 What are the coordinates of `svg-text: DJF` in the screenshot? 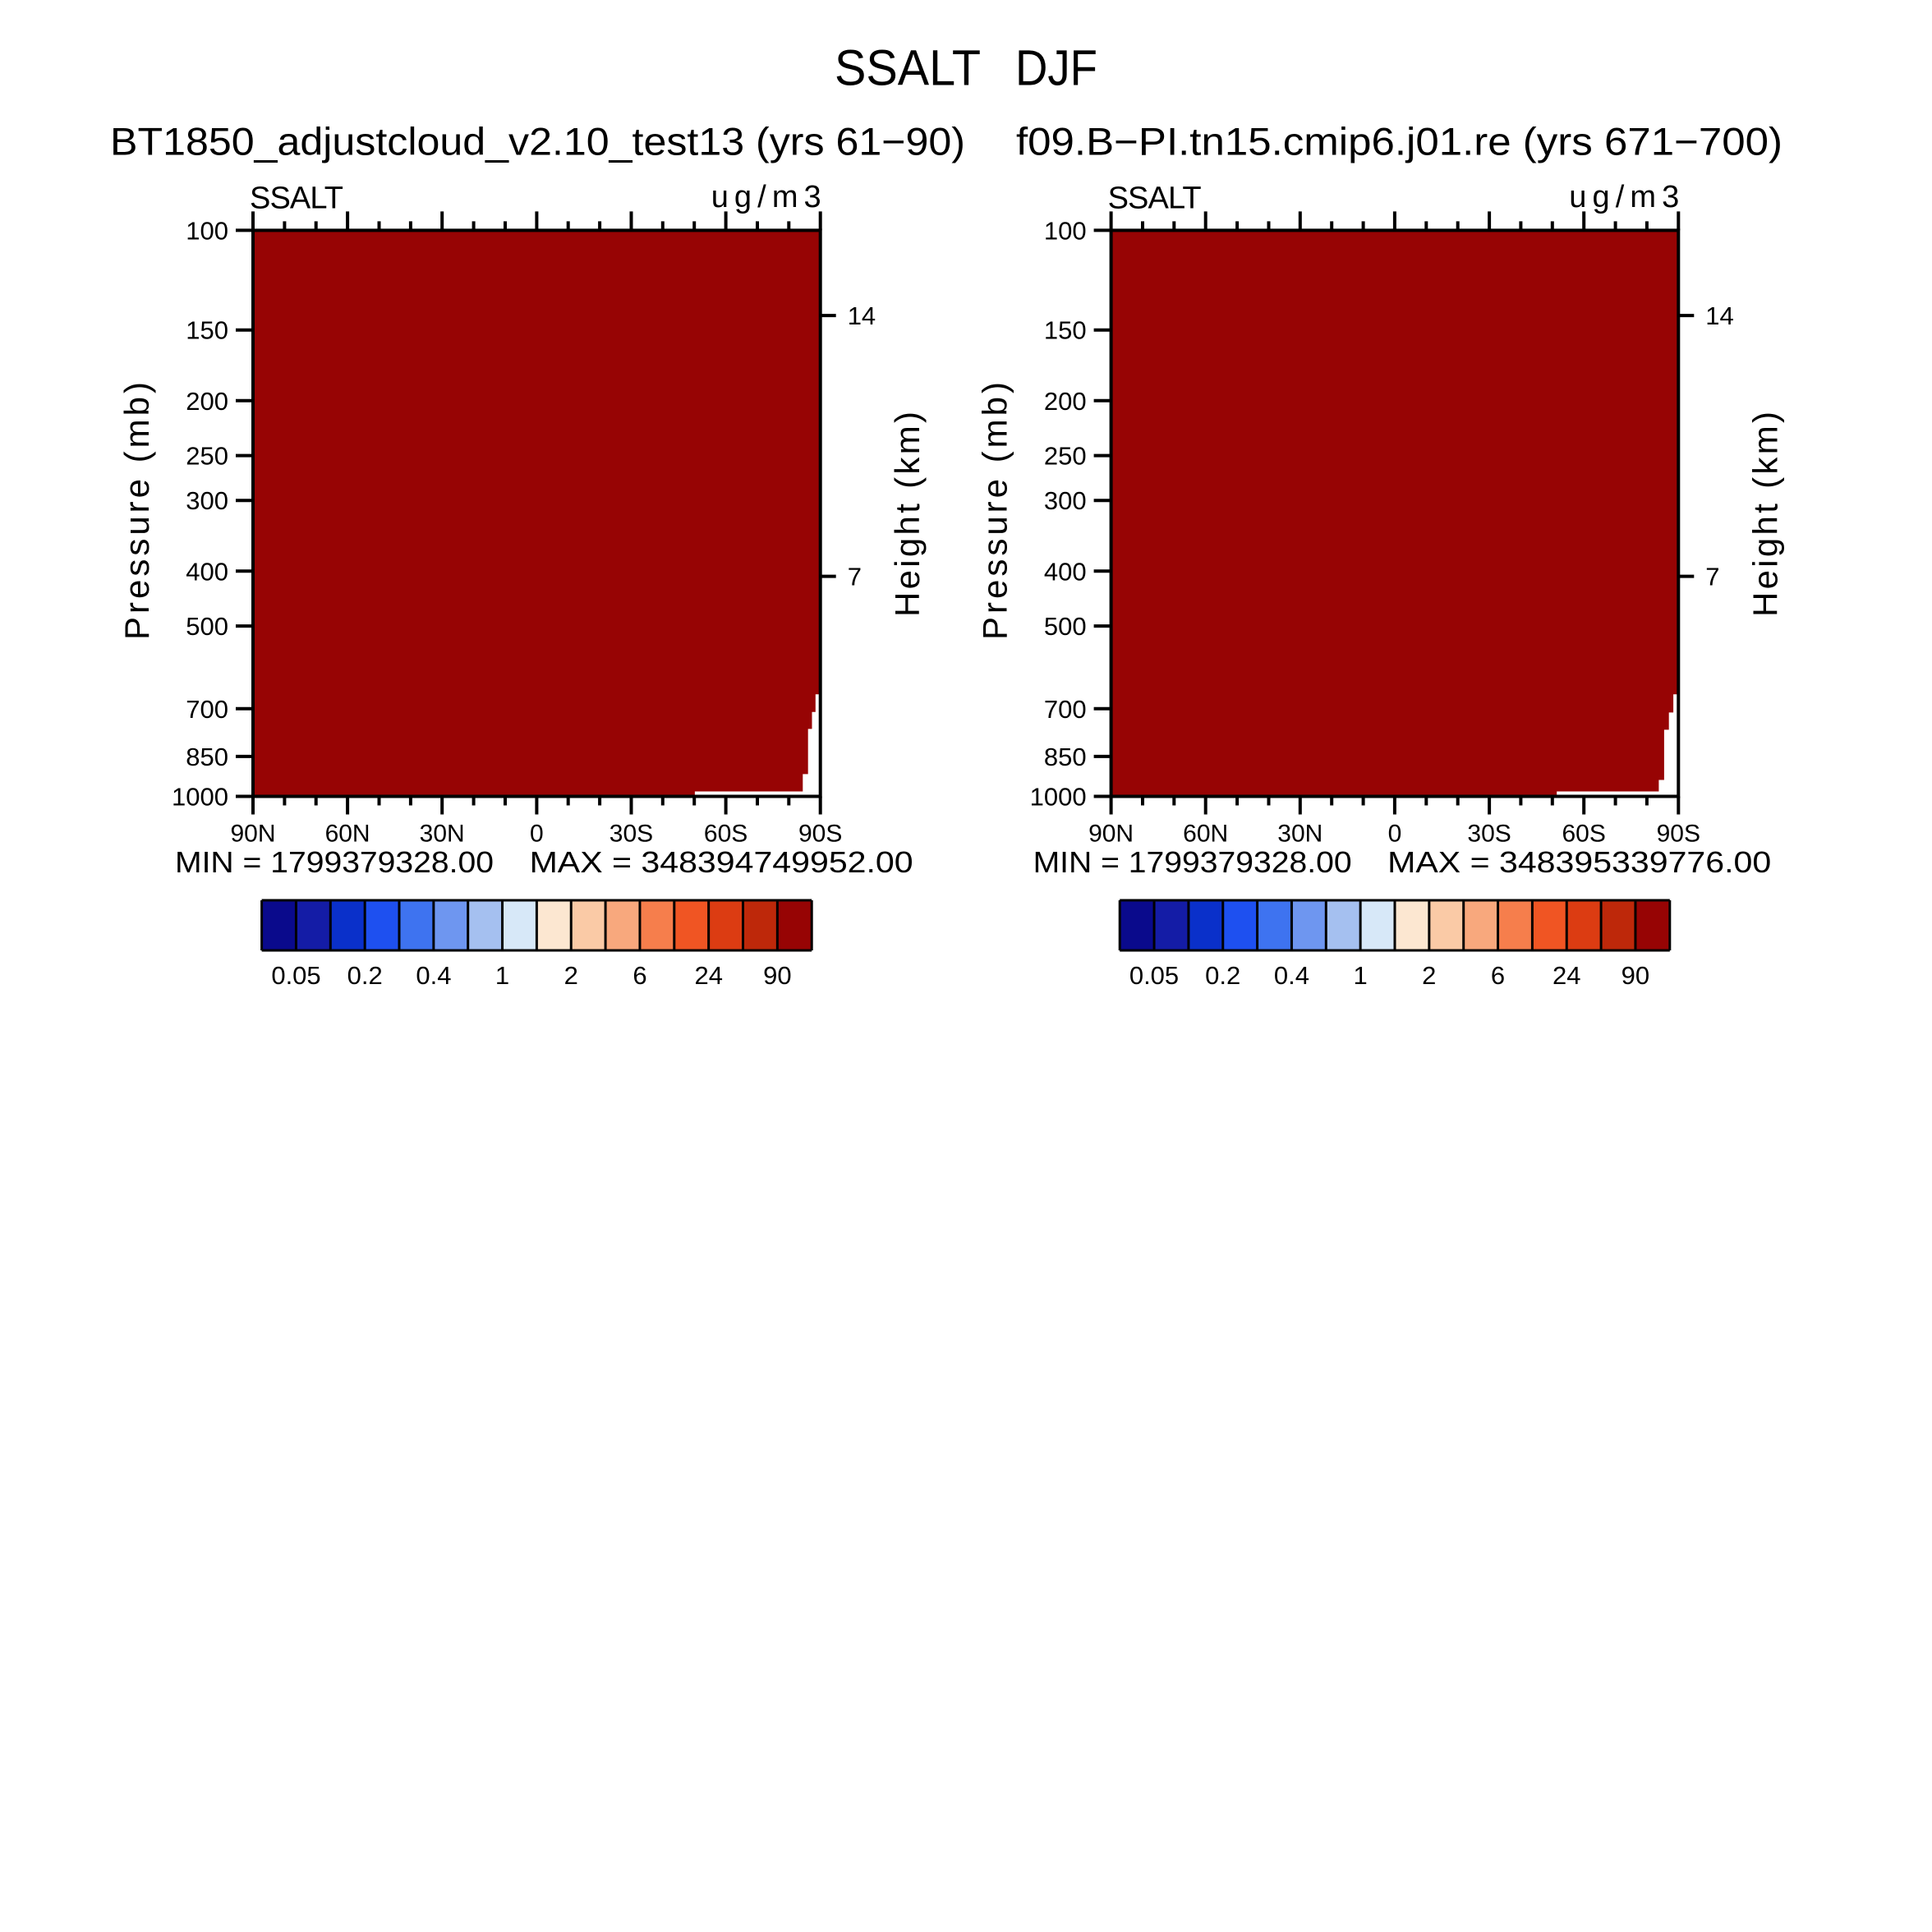 It's located at (1056, 68).